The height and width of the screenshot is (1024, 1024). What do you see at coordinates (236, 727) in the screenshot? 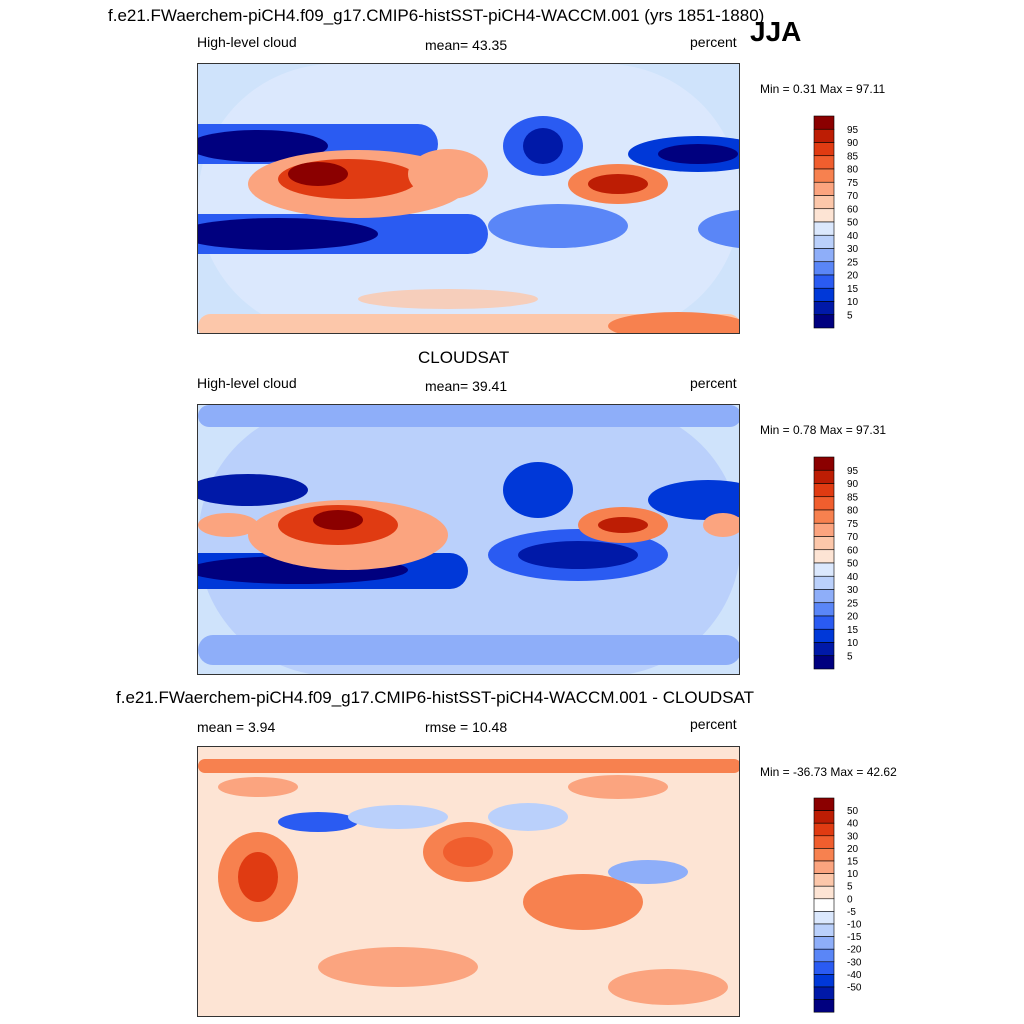
I see `panel-mean-label-diff: mean = 3.94` at bounding box center [236, 727].